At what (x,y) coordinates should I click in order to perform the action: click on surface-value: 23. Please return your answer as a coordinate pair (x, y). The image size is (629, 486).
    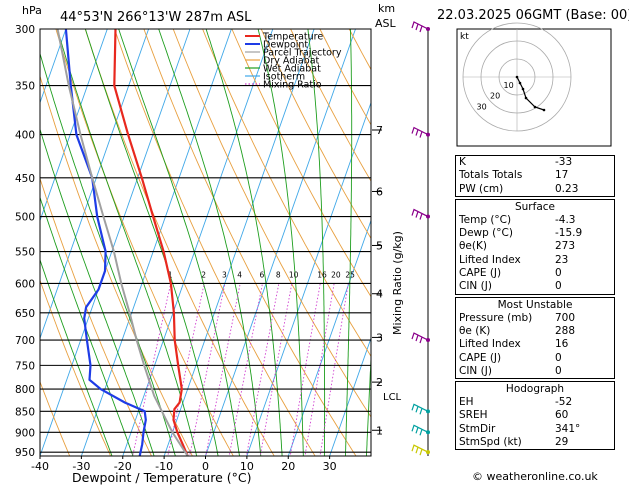
    Looking at the image, I should click on (562, 259).